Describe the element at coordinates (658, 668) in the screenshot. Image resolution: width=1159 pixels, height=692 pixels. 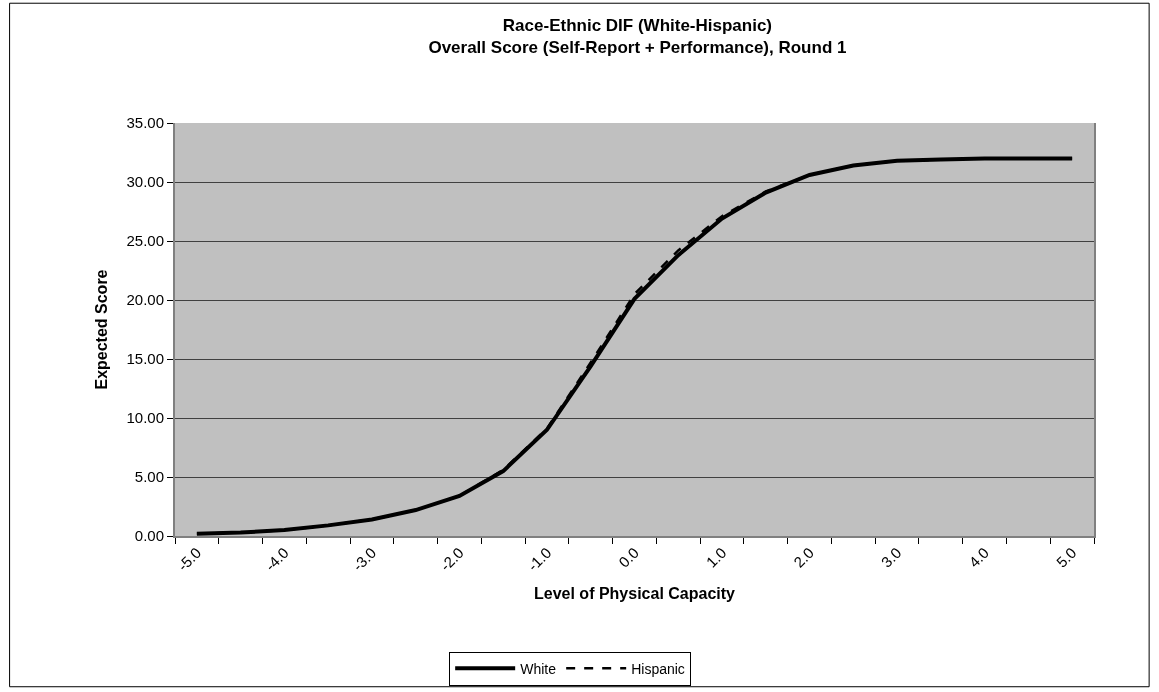
I see `legend-label: Hispanic` at that location.